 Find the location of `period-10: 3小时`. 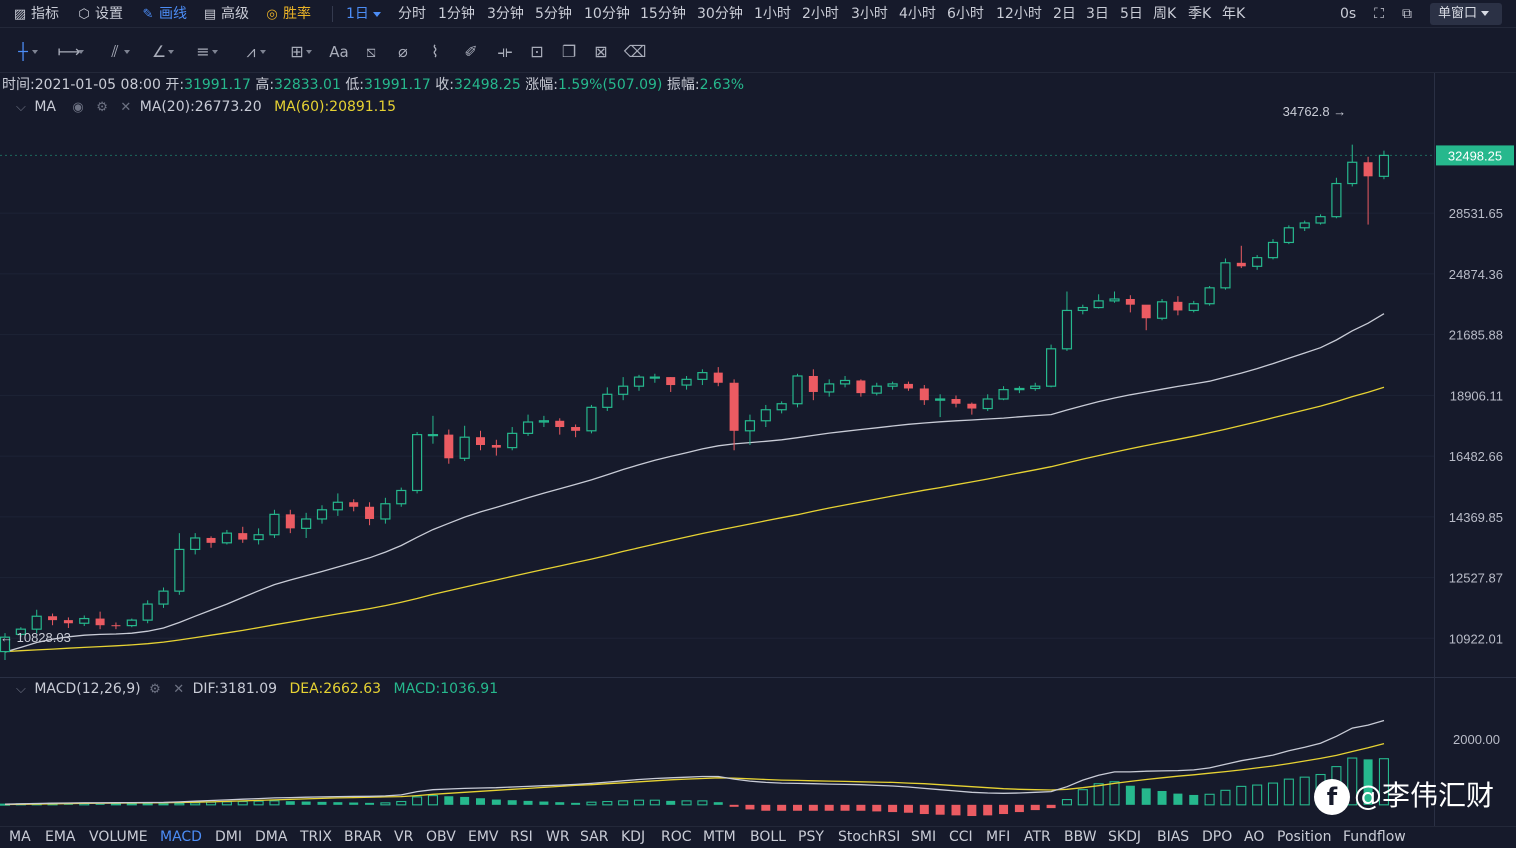

period-10: 3小时 is located at coordinates (869, 14).